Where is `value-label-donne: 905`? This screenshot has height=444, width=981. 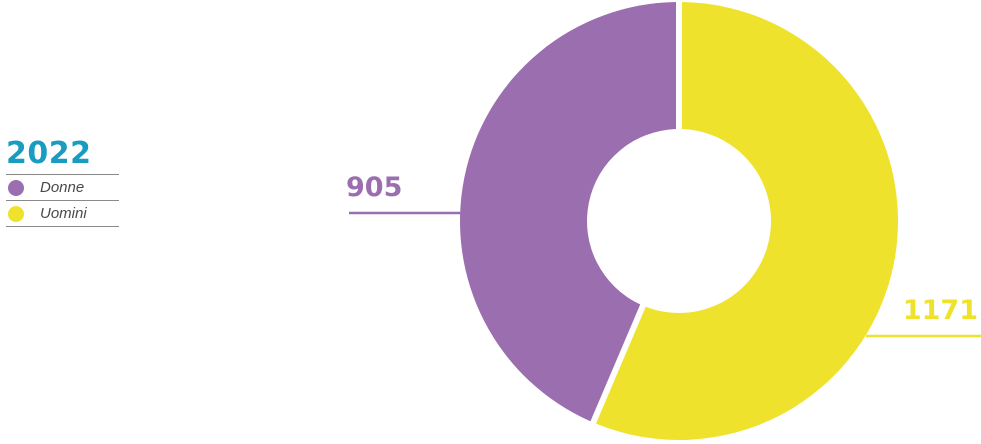
value-label-donne: 905 is located at coordinates (374, 187).